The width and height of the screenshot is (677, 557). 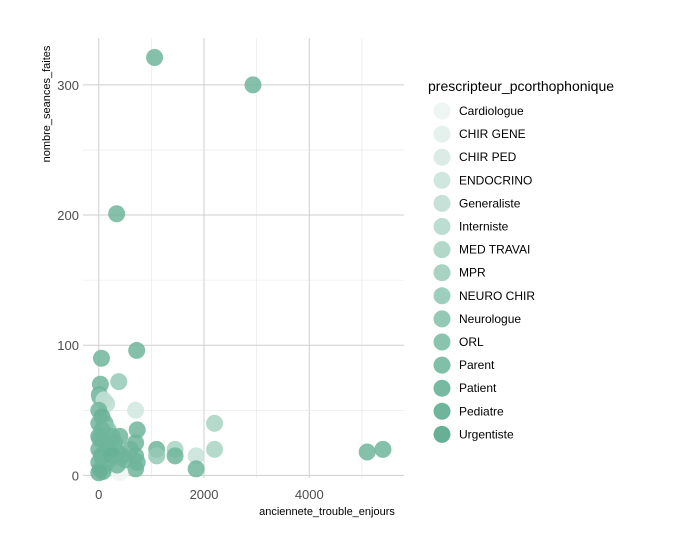 I want to click on y-axis-ticks: 0 100 200 300, so click(x=68, y=281).